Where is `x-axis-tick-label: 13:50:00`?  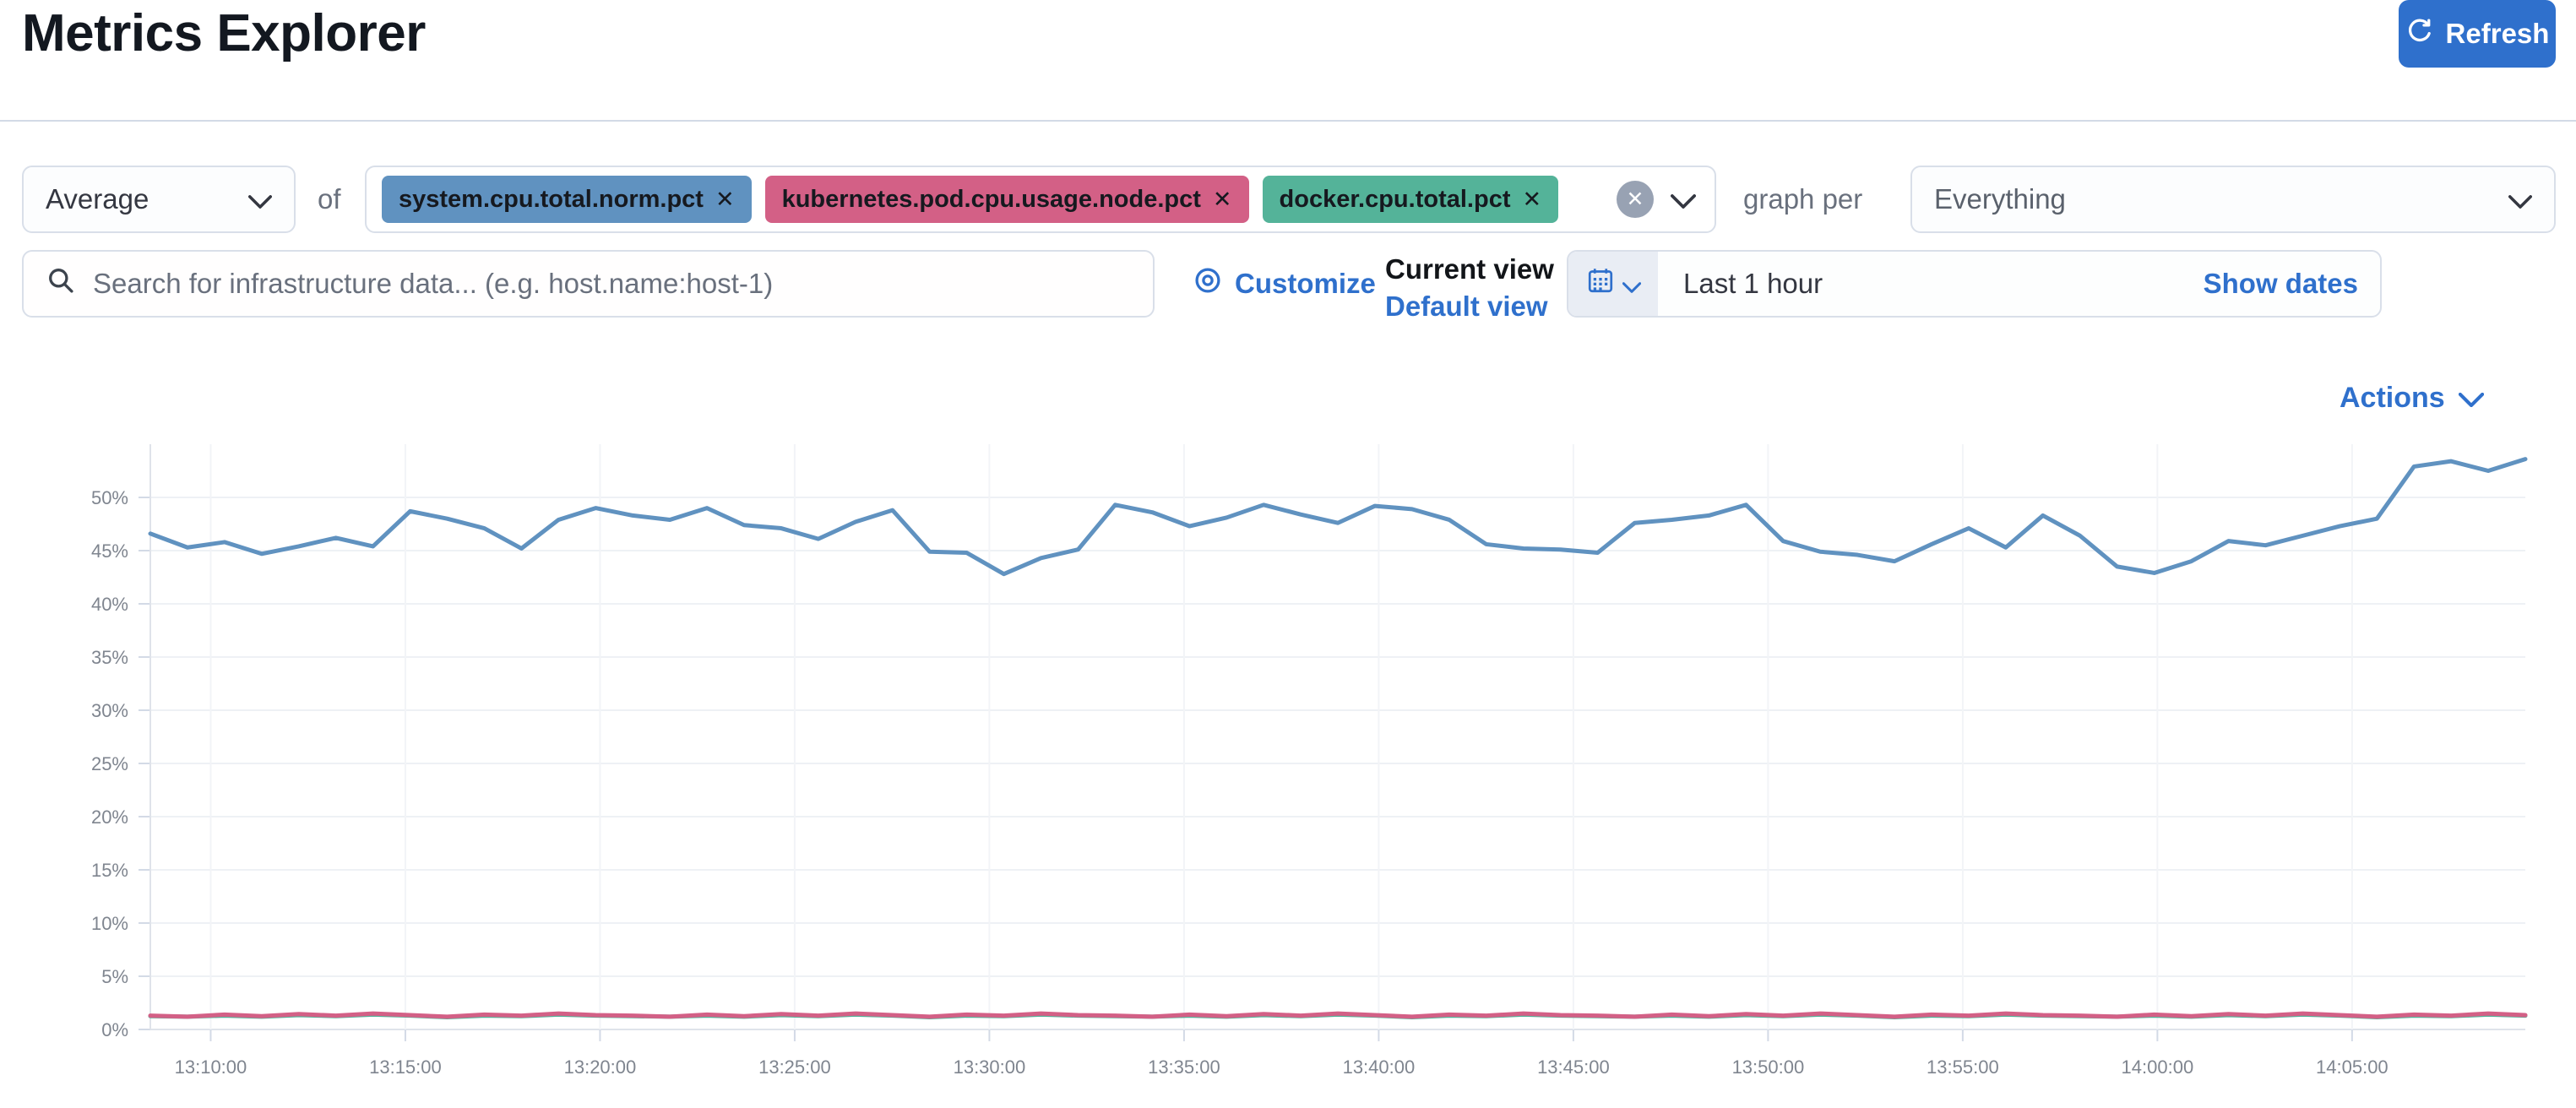 x-axis-tick-label: 13:50:00 is located at coordinates (1768, 1067).